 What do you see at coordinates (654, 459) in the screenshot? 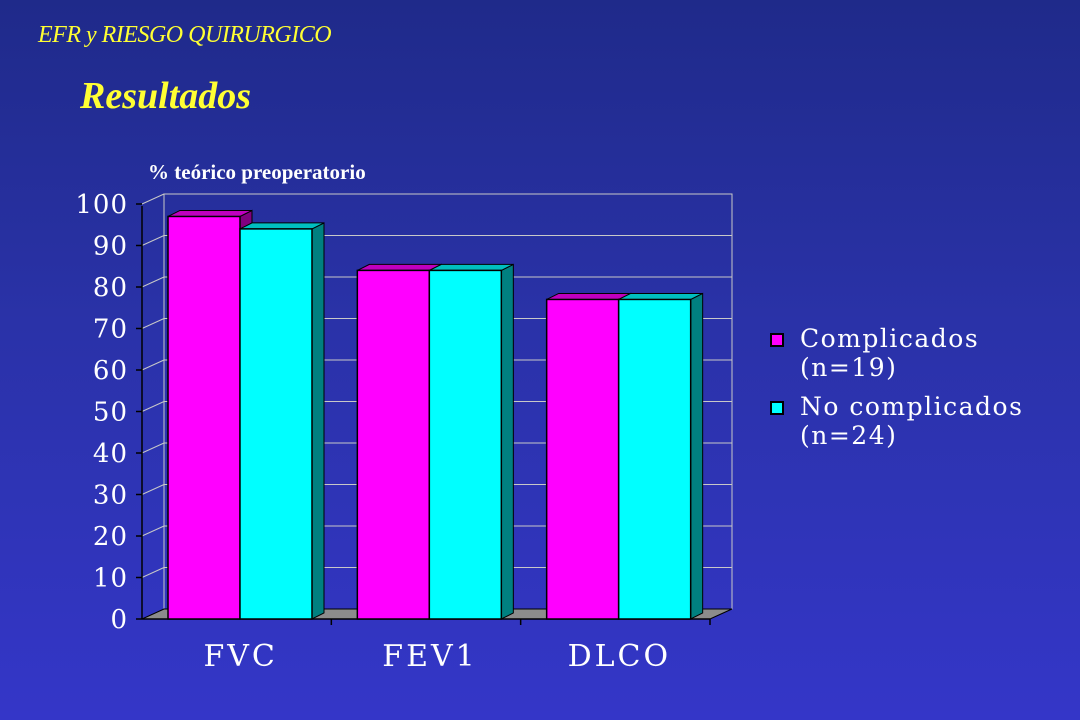
I see `bar-no-complicados-dlco` at bounding box center [654, 459].